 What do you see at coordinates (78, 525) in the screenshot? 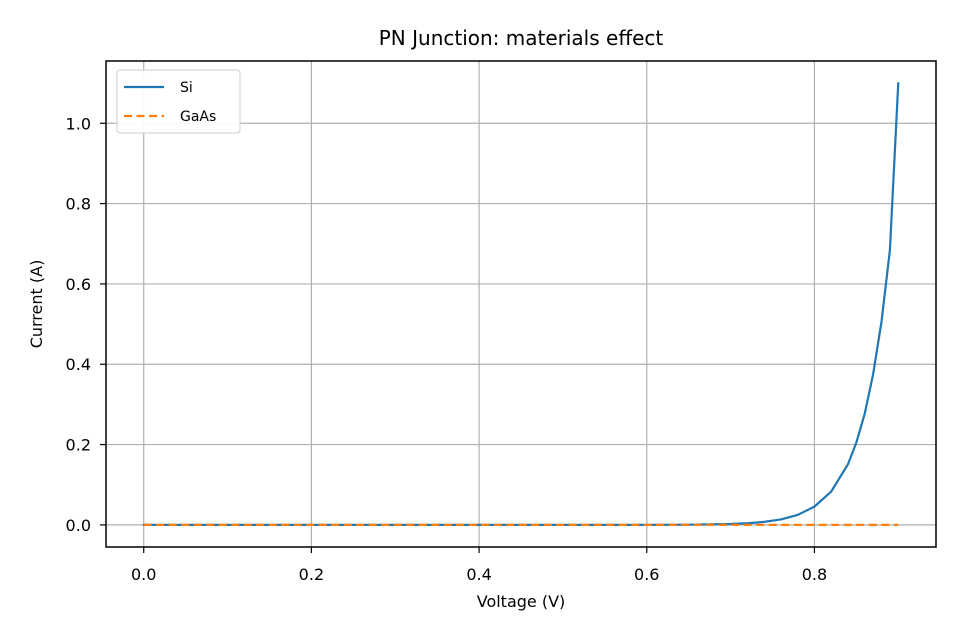
I see `y-tick-label: 0.0` at bounding box center [78, 525].